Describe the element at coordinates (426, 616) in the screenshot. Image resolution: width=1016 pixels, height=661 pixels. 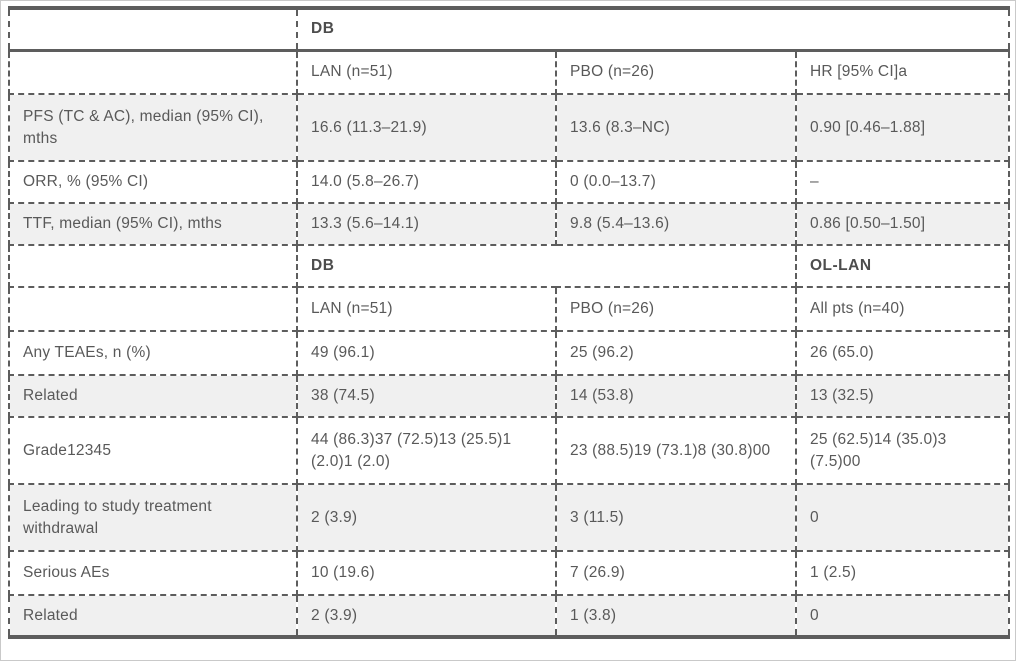
I see `related-serious-lan-value: 2 (3.9)` at that location.